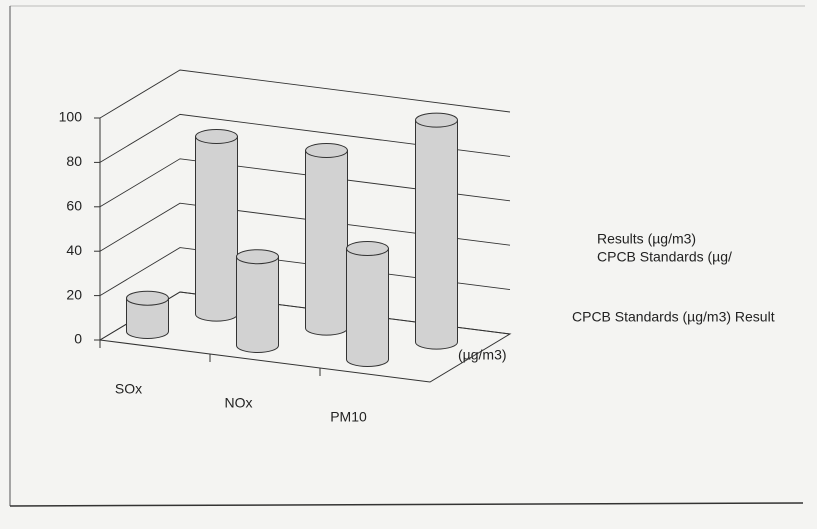 The height and width of the screenshot is (529, 817). What do you see at coordinates (239, 403) in the screenshot?
I see `x-tick-label: NOx` at bounding box center [239, 403].